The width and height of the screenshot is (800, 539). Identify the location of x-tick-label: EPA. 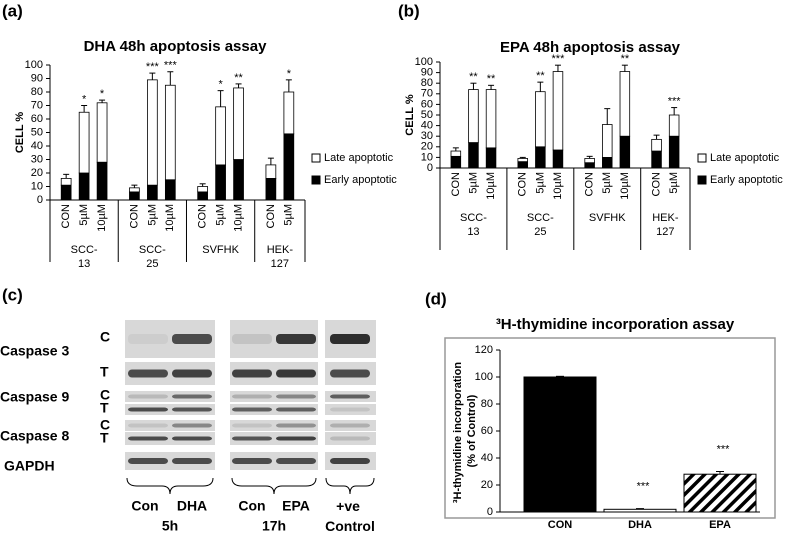
(720, 525).